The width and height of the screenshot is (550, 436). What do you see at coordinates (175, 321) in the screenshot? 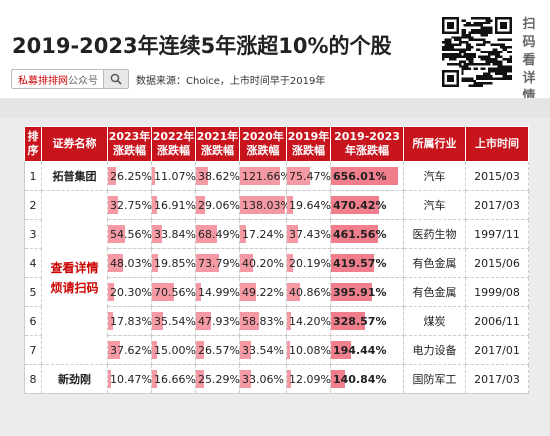
I see `change-value: 35.54%` at bounding box center [175, 321].